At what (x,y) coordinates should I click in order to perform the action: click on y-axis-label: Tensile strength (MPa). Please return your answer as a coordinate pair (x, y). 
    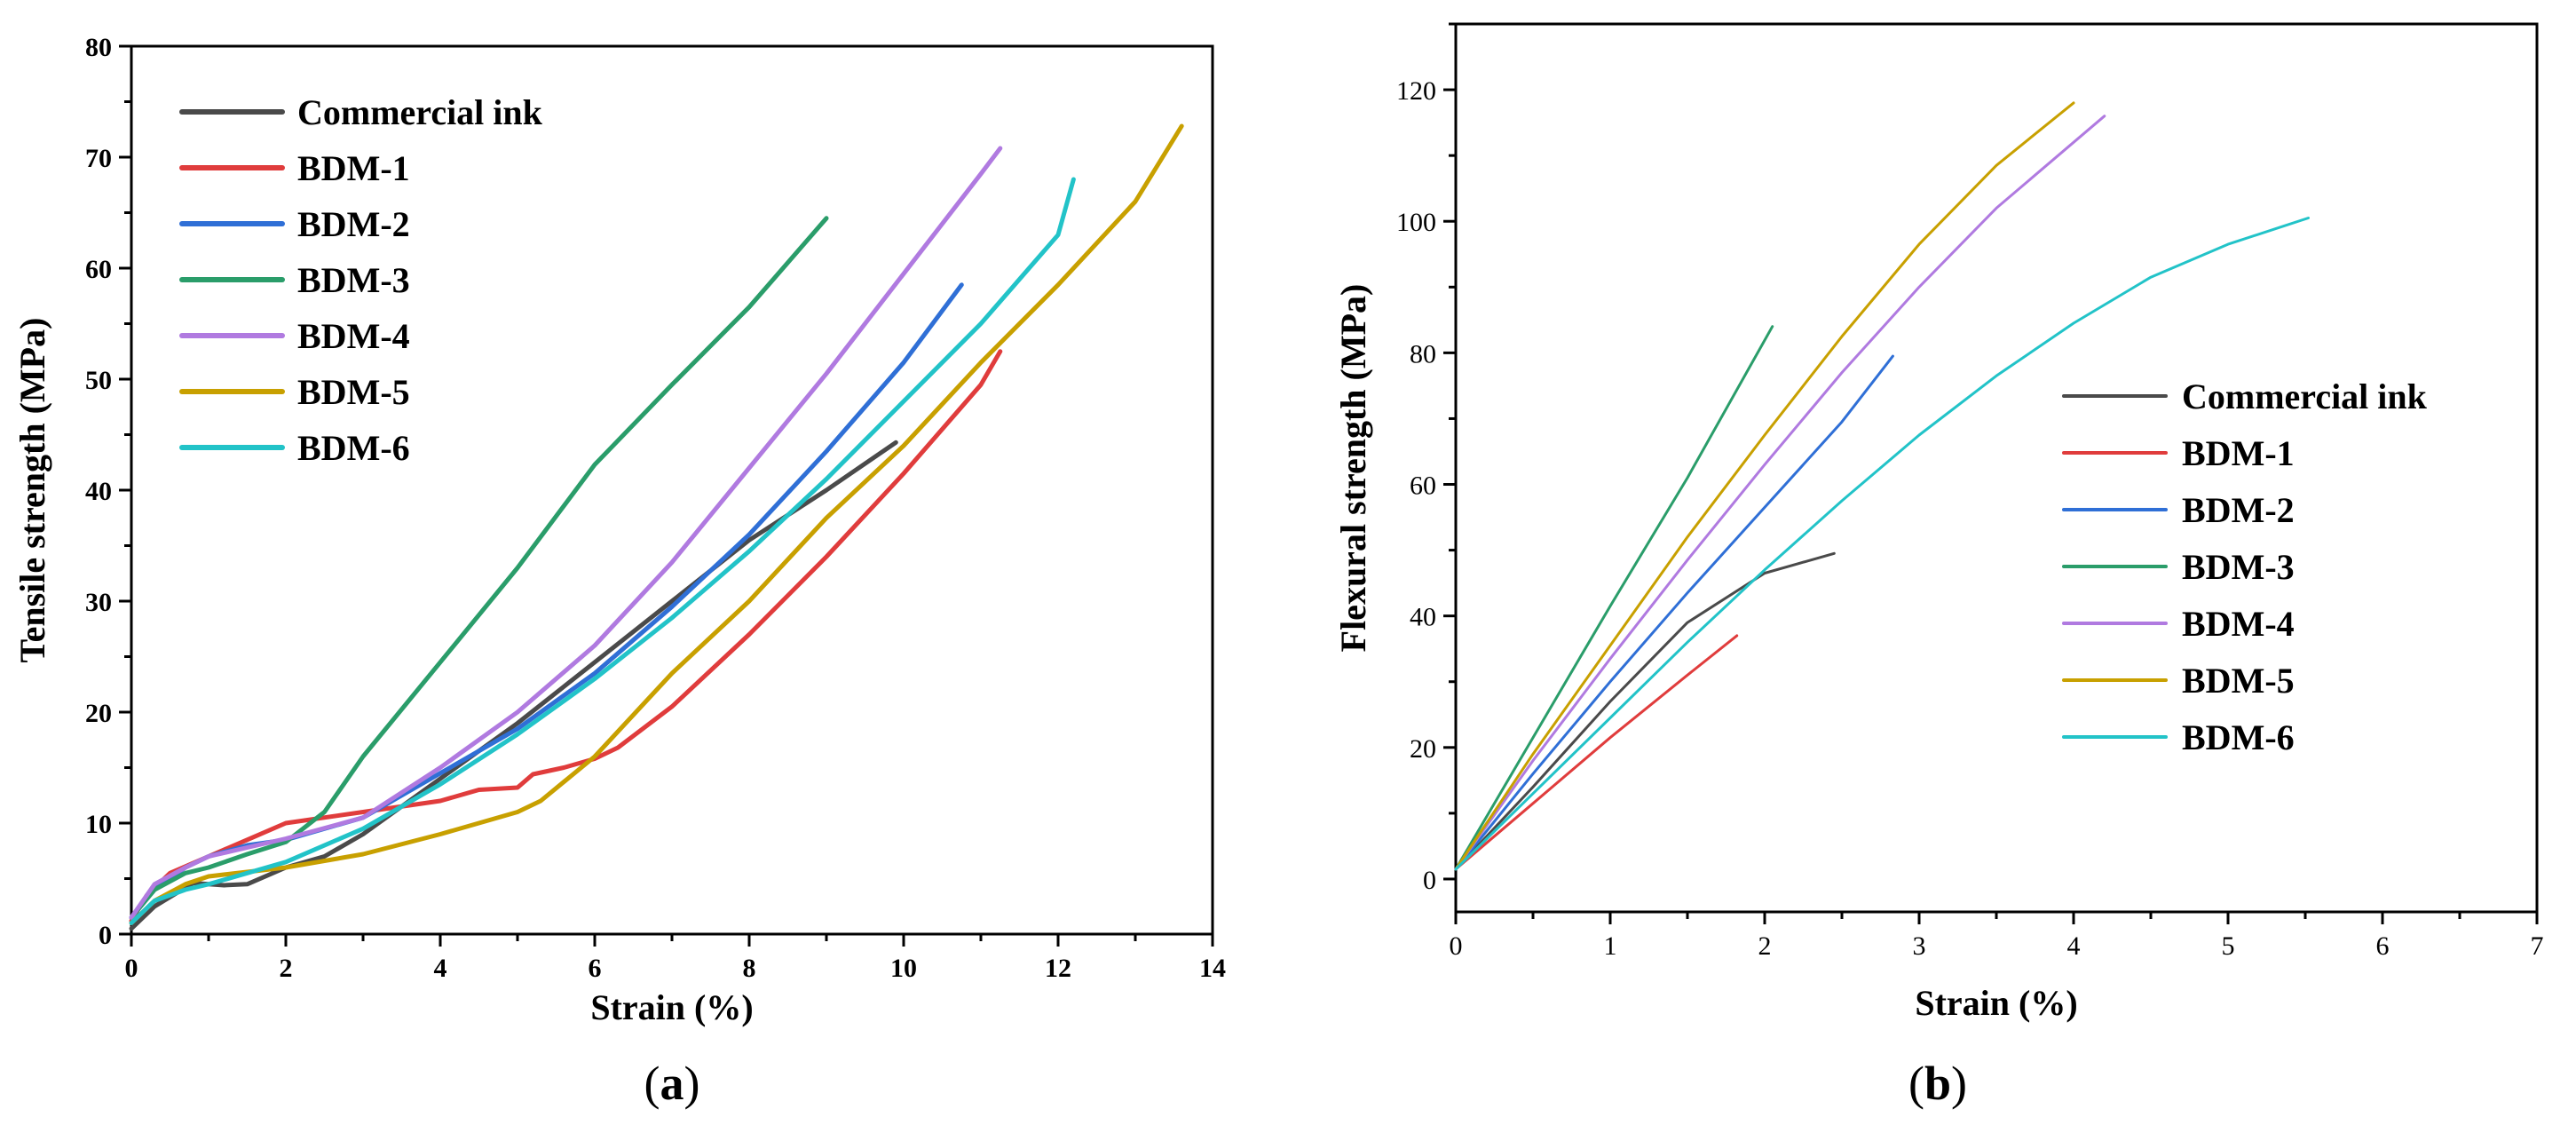
    Looking at the image, I should click on (32, 491).